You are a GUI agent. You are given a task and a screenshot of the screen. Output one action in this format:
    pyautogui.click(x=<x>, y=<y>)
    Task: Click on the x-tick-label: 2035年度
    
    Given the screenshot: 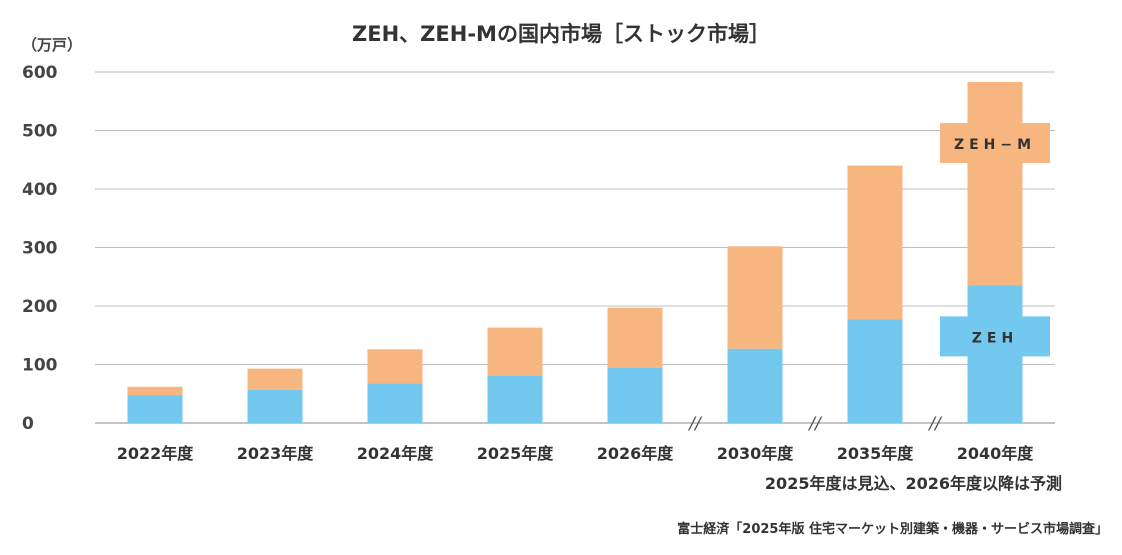 What is the action you would take?
    pyautogui.click(x=876, y=453)
    